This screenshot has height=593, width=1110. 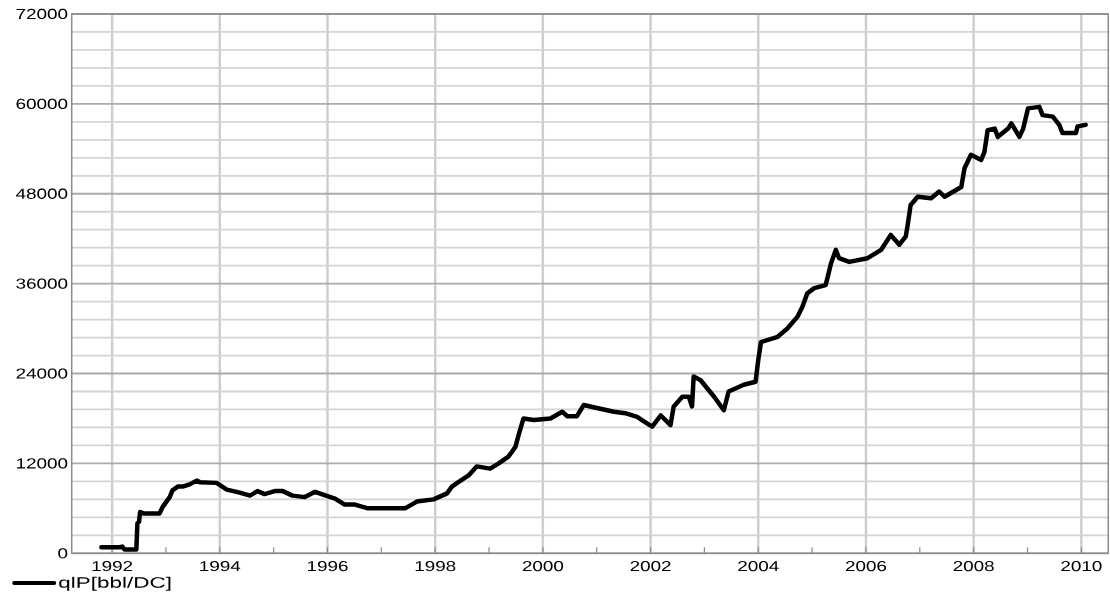 I want to click on x-tick-label: 1992, so click(x=112, y=566).